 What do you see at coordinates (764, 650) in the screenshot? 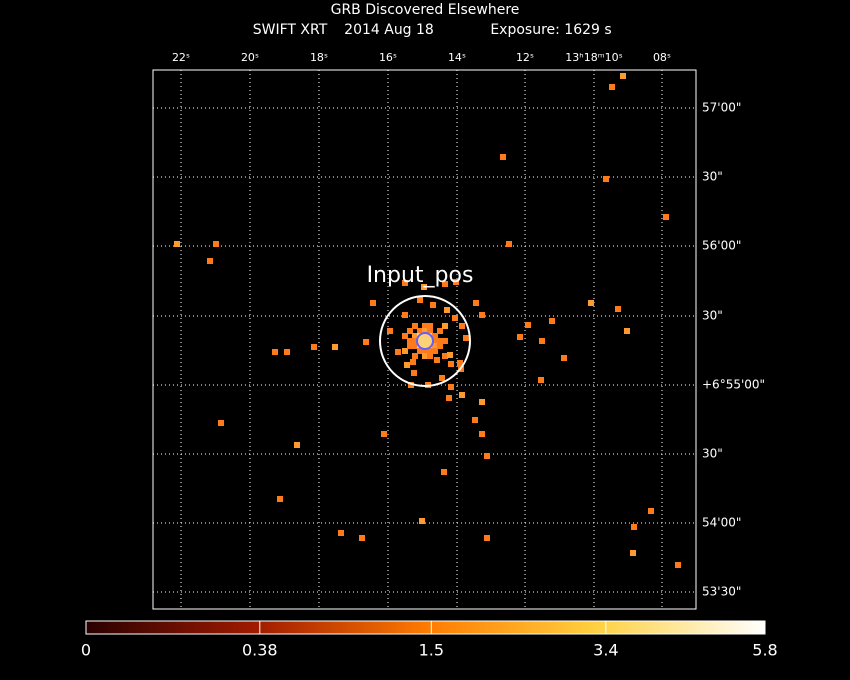
I see `colorbar-label: 5.8` at bounding box center [764, 650].